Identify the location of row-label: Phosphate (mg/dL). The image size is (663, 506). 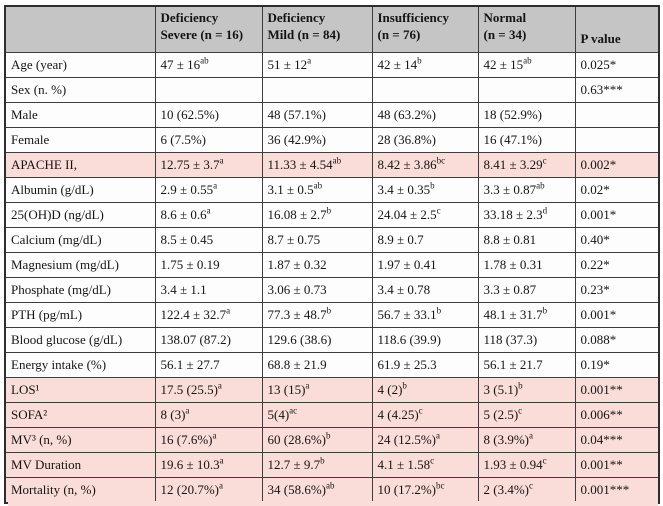
(80, 290).